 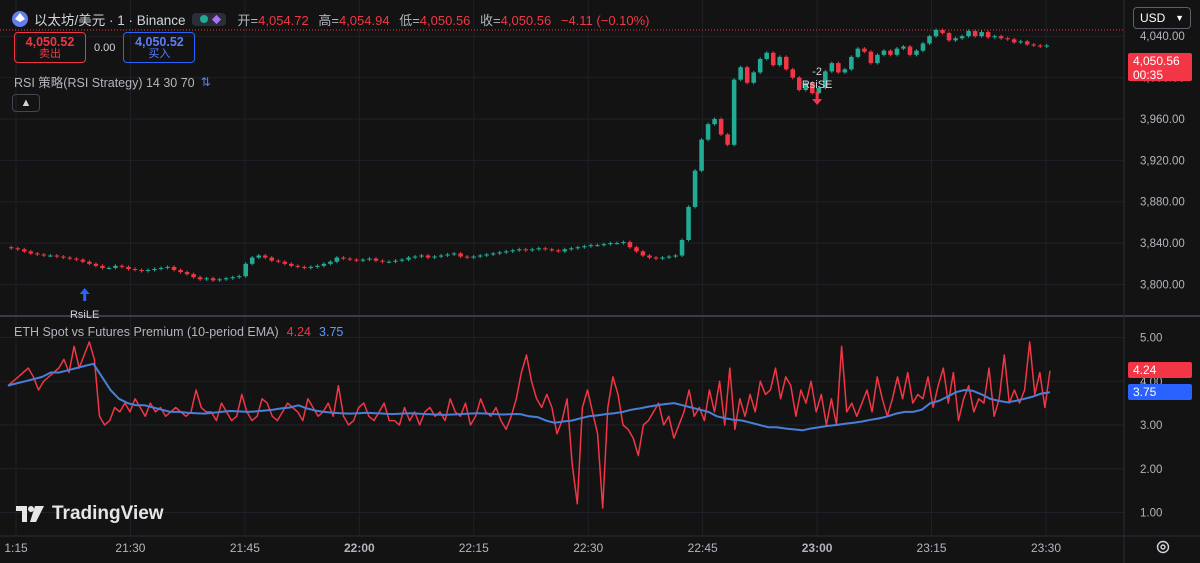 I want to click on sell-marker-qty: -2, so click(x=817, y=72).